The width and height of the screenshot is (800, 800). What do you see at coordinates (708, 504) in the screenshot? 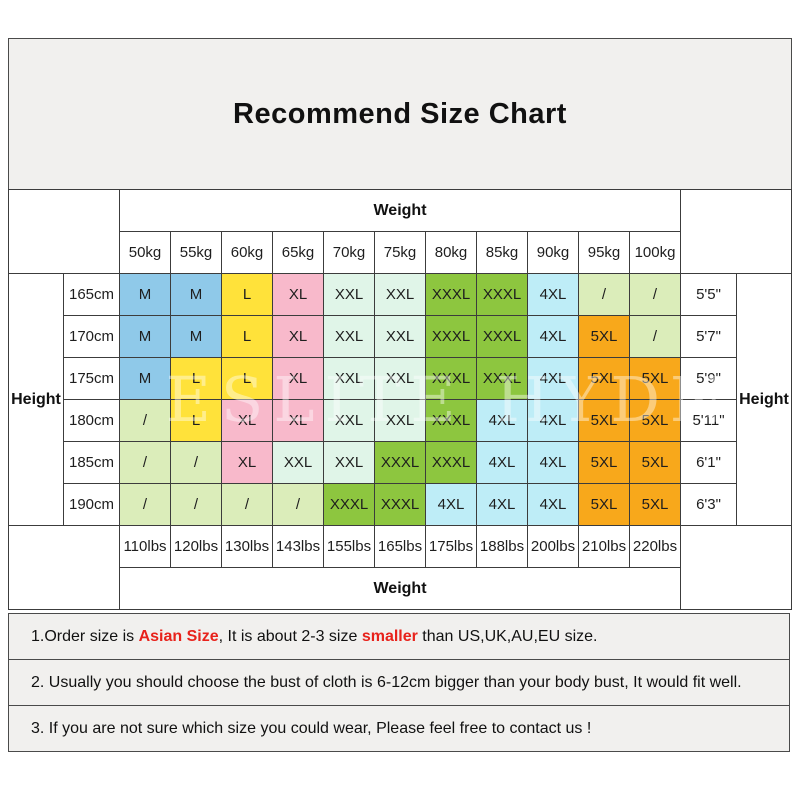
I see `height-ft-cell: 6'3"` at bounding box center [708, 504].